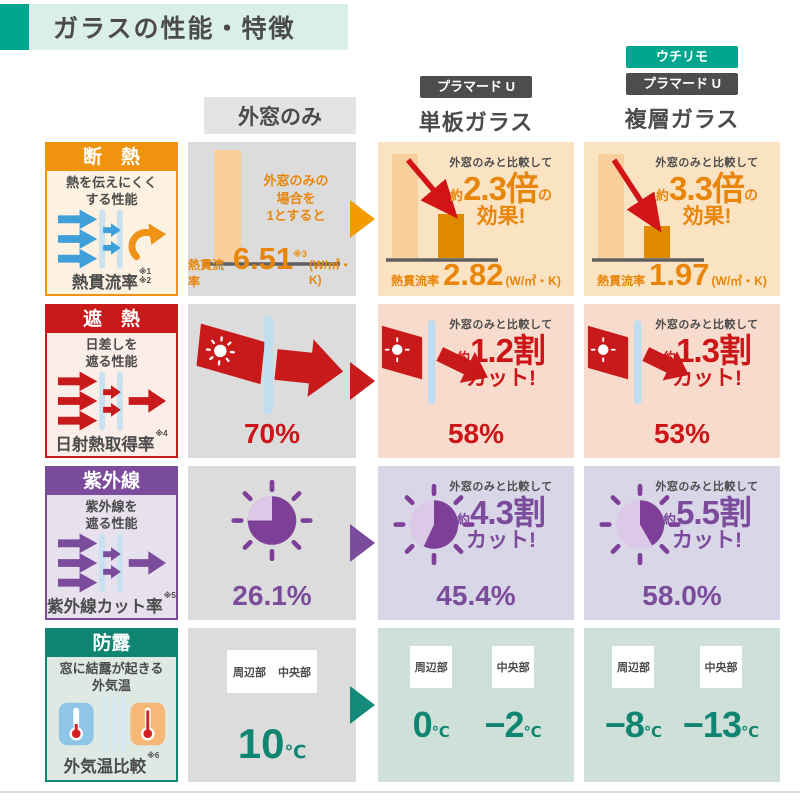 The height and width of the screenshot is (800, 800). Describe the element at coordinates (112, 563) in the screenshot. I see `uv-arrows-icon` at that location.